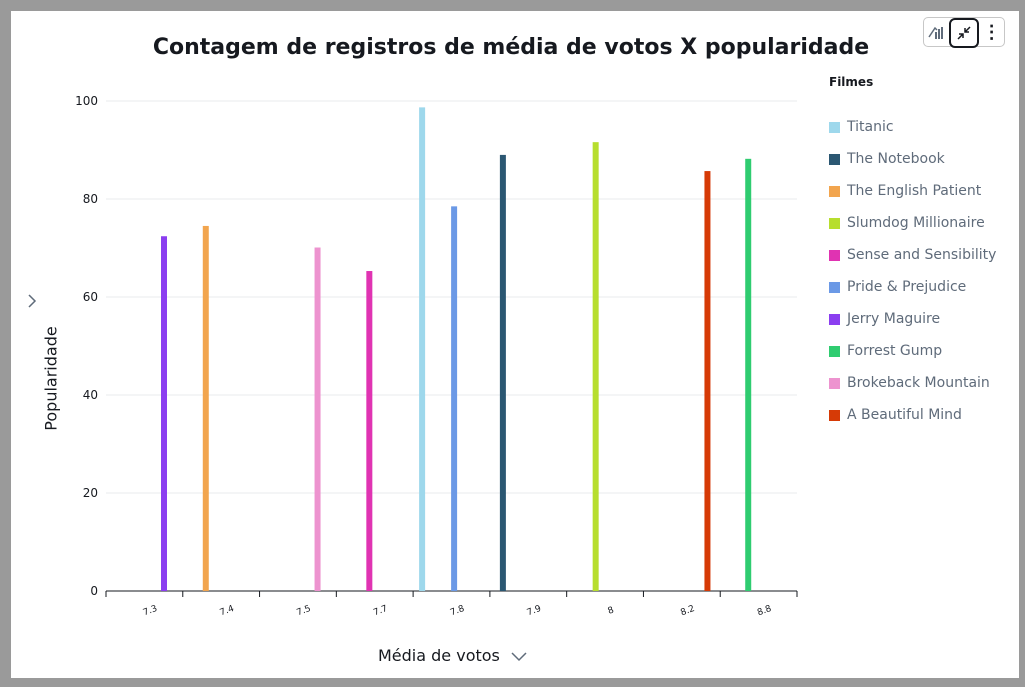  What do you see at coordinates (90, 395) in the screenshot?
I see `y-tick-label: 40` at bounding box center [90, 395].